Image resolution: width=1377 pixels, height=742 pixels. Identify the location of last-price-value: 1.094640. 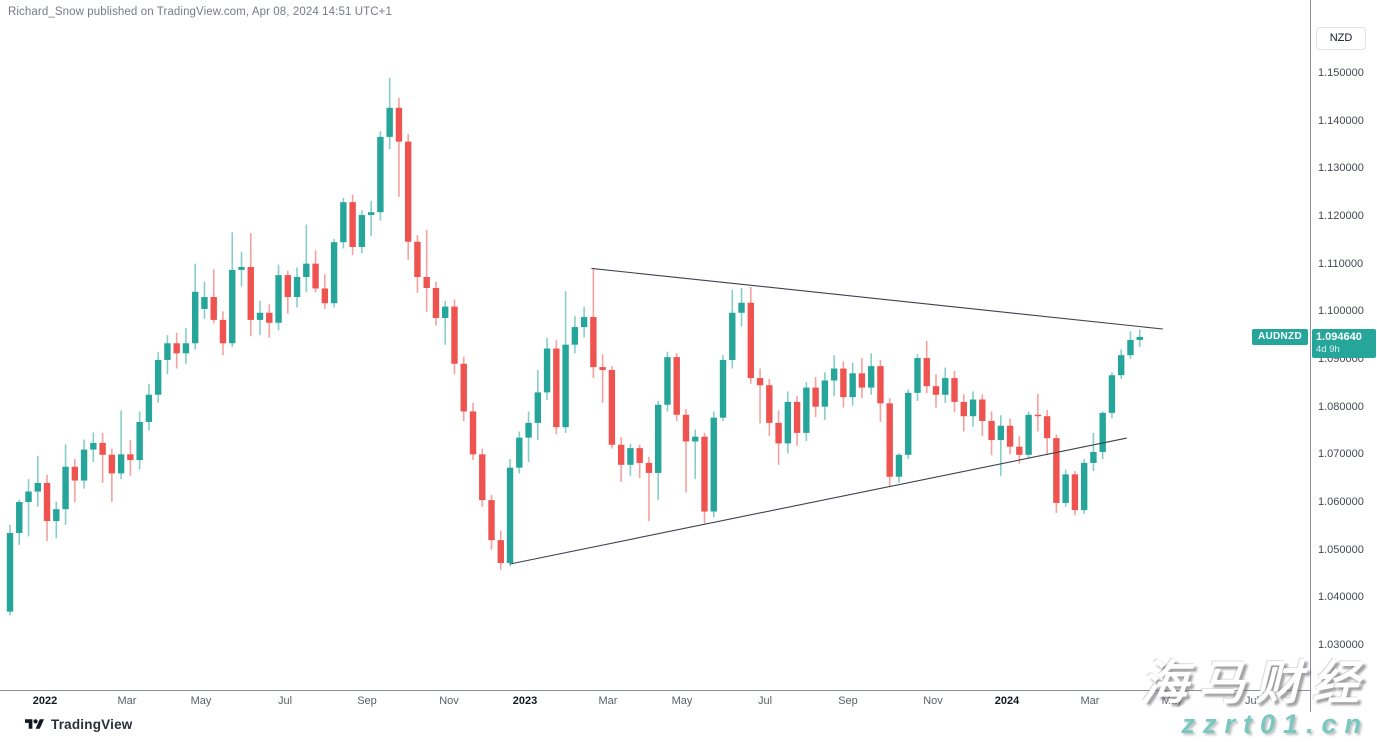
(1339, 337).